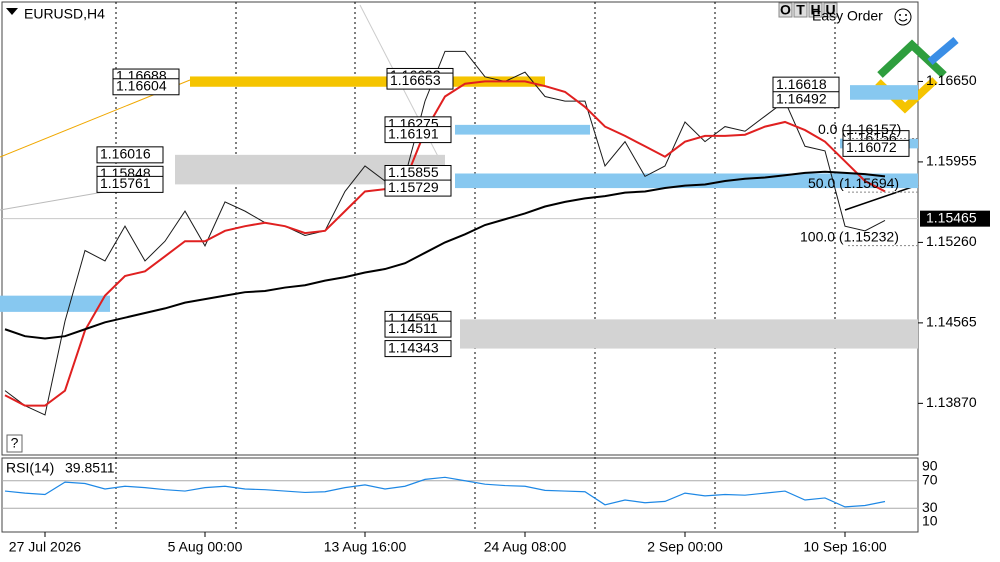 The width and height of the screenshot is (1000, 562). I want to click on toolbar: O T H U Easy Order, so click(845, 14).